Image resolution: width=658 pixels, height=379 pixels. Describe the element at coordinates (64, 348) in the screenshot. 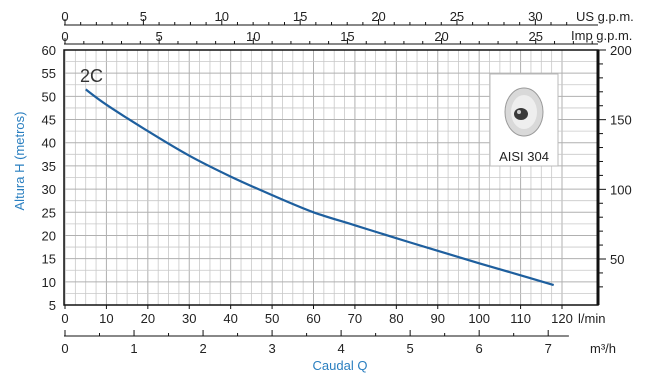

I see `x-m3h-tick-label: 0` at that location.